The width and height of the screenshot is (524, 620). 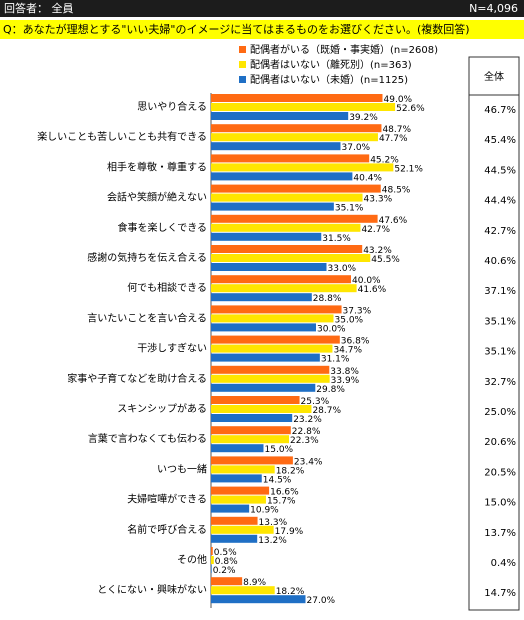 What do you see at coordinates (147, 317) in the screenshot?
I see `category-label: 言いたいことを言い合える` at bounding box center [147, 317].